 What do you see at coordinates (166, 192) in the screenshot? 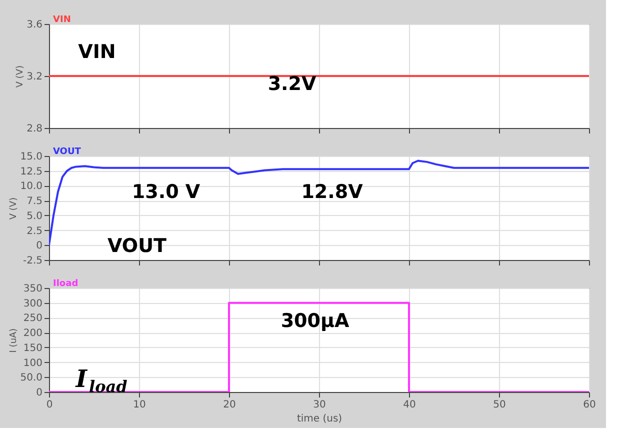
I see `annotation: 13.0 V` at bounding box center [166, 192].